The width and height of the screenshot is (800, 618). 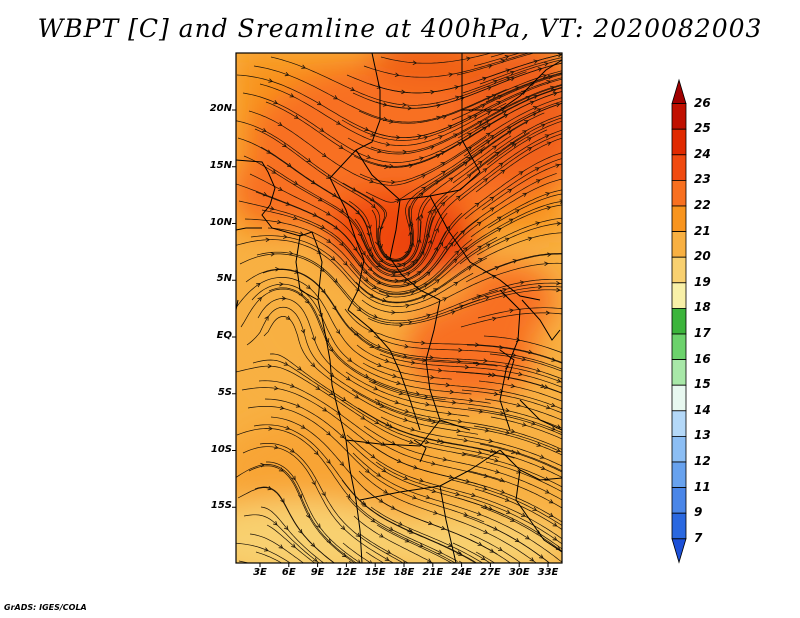 What do you see at coordinates (220, 165) in the screenshot?
I see `lat-label: 15N` at bounding box center [220, 165].